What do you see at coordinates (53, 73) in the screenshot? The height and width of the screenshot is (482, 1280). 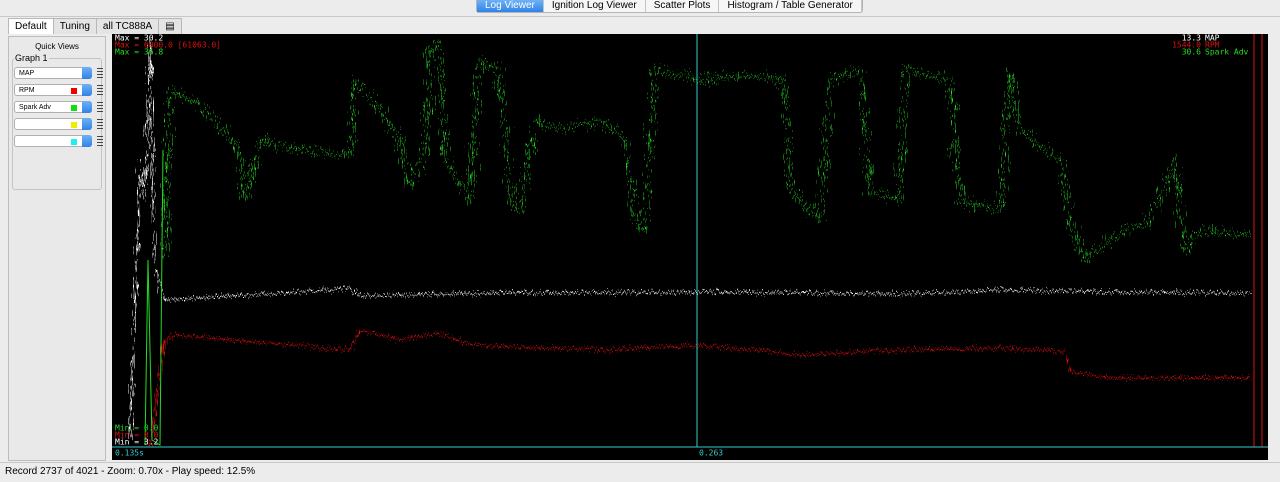 I see `channel-select: MAP` at bounding box center [53, 73].